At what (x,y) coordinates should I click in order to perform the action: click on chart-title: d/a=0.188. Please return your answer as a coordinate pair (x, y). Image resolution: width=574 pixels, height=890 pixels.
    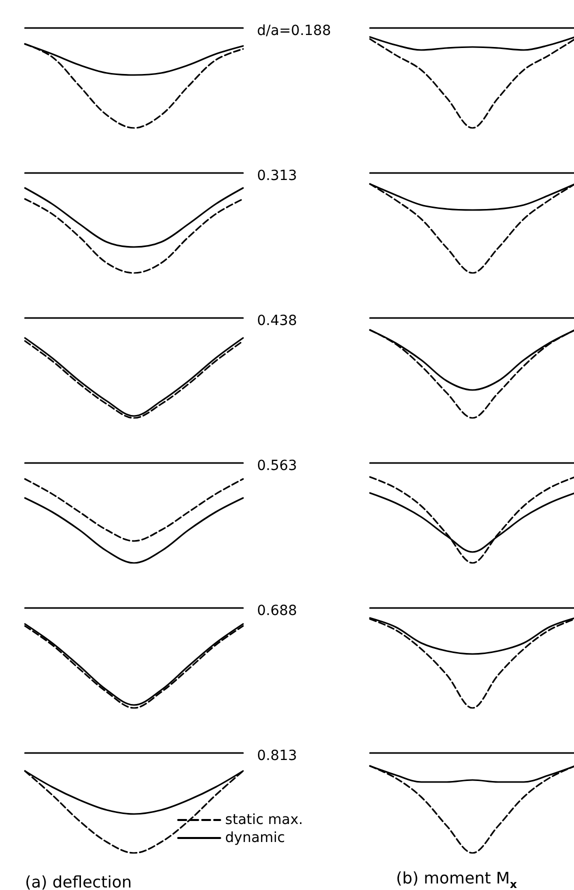
    Looking at the image, I should click on (294, 31).